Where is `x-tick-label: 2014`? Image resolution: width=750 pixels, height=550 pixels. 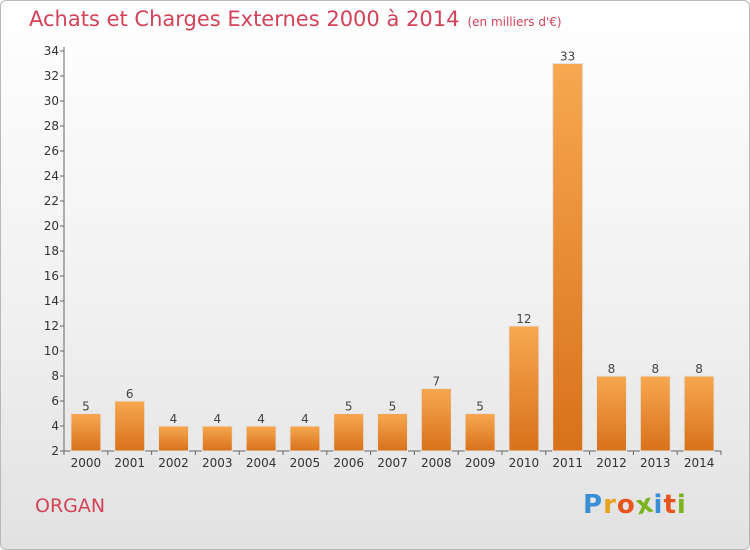 x-tick-label: 2014 is located at coordinates (699, 463).